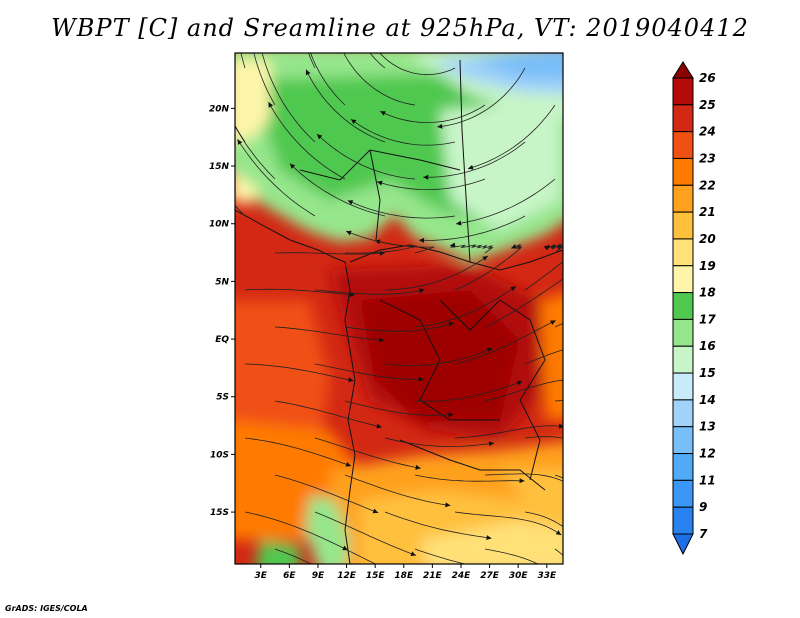 This screenshot has width=800, height=618. What do you see at coordinates (703, 507) in the screenshot?
I see `colorbar-label: 9` at bounding box center [703, 507].